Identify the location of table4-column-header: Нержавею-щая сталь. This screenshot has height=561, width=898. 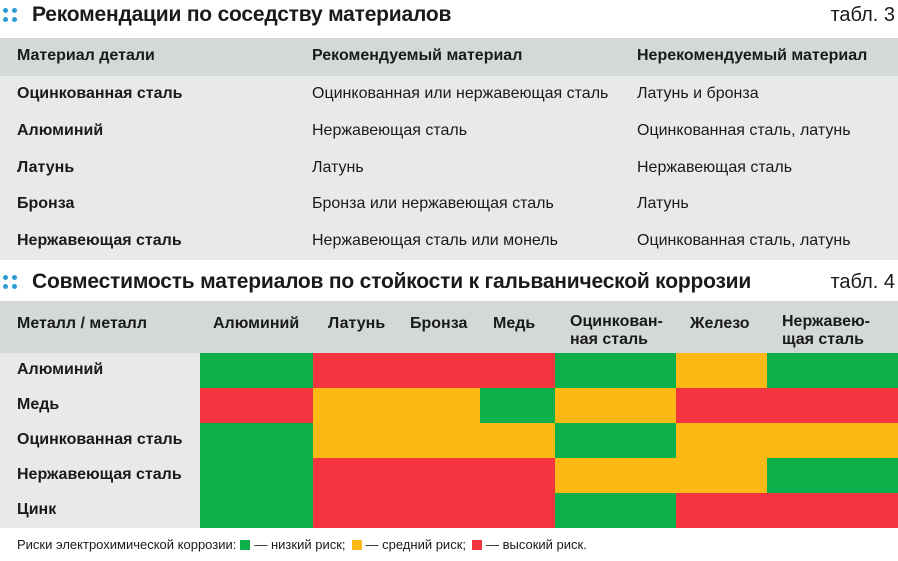
(826, 331).